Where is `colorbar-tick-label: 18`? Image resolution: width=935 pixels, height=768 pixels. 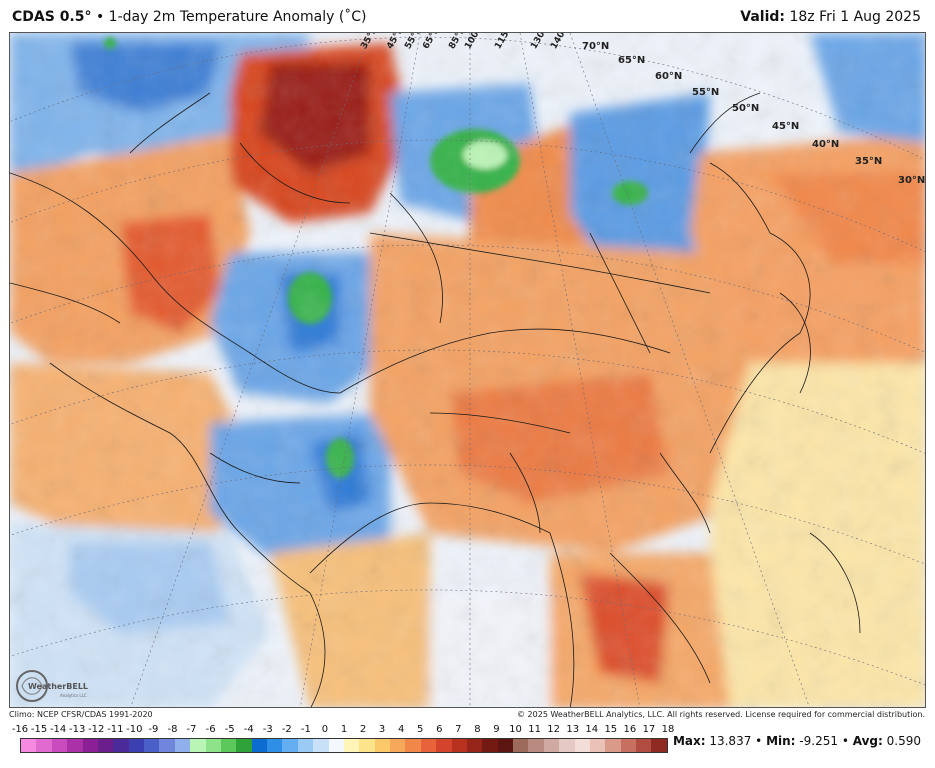
colorbar-tick-label: 18 is located at coordinates (668, 729).